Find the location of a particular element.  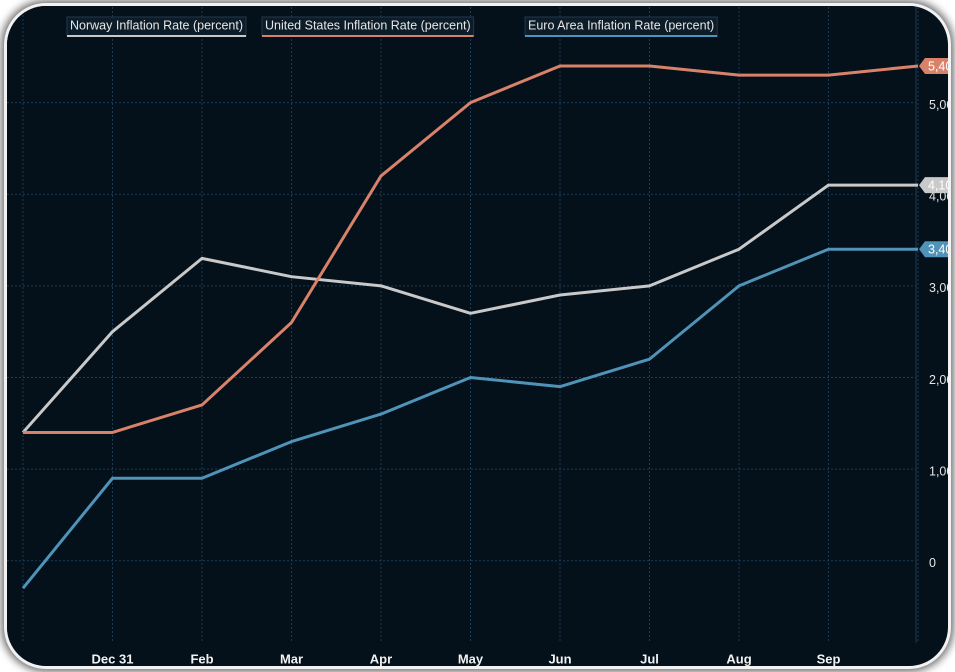

legend-label: Euro Area Inflation Rate (percent) is located at coordinates (621, 25).